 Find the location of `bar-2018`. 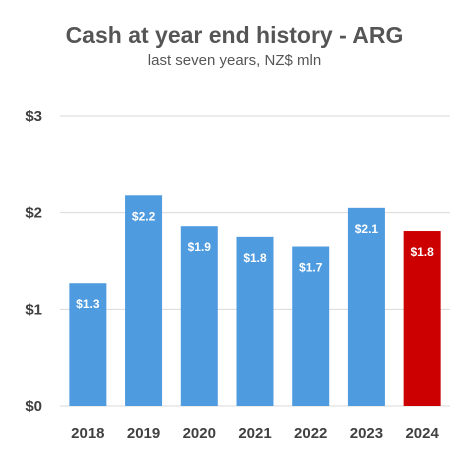

bar-2018 is located at coordinates (88, 344).